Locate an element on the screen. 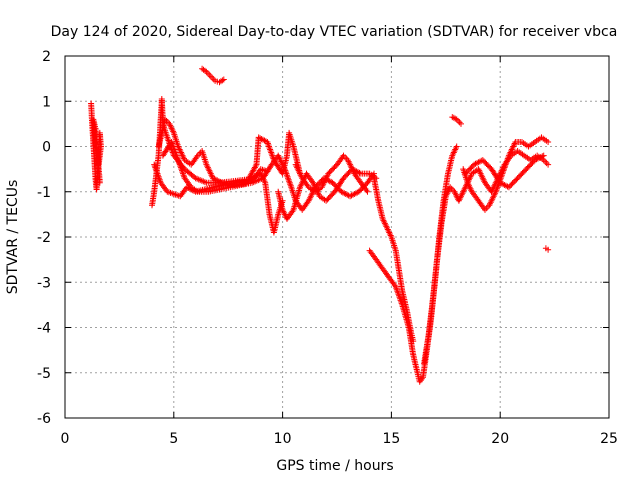 The width and height of the screenshot is (640, 480). x-tick-label: 10 is located at coordinates (283, 439).